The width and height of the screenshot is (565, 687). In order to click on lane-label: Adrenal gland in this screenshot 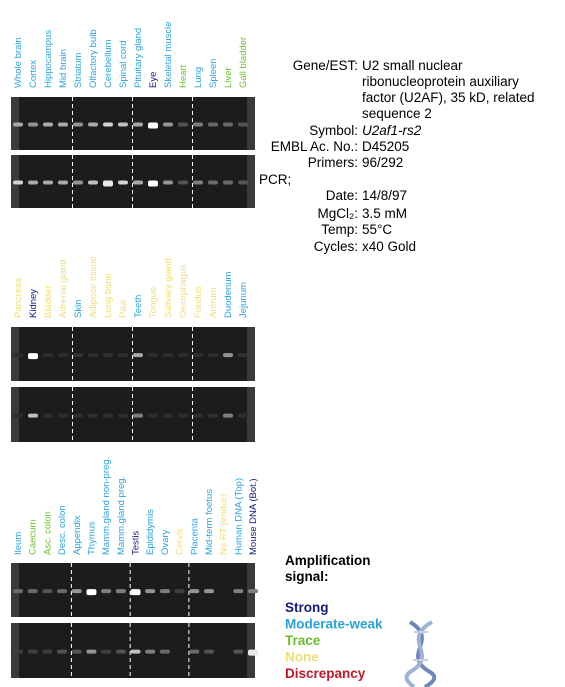, I will do `click(63, 288)`.